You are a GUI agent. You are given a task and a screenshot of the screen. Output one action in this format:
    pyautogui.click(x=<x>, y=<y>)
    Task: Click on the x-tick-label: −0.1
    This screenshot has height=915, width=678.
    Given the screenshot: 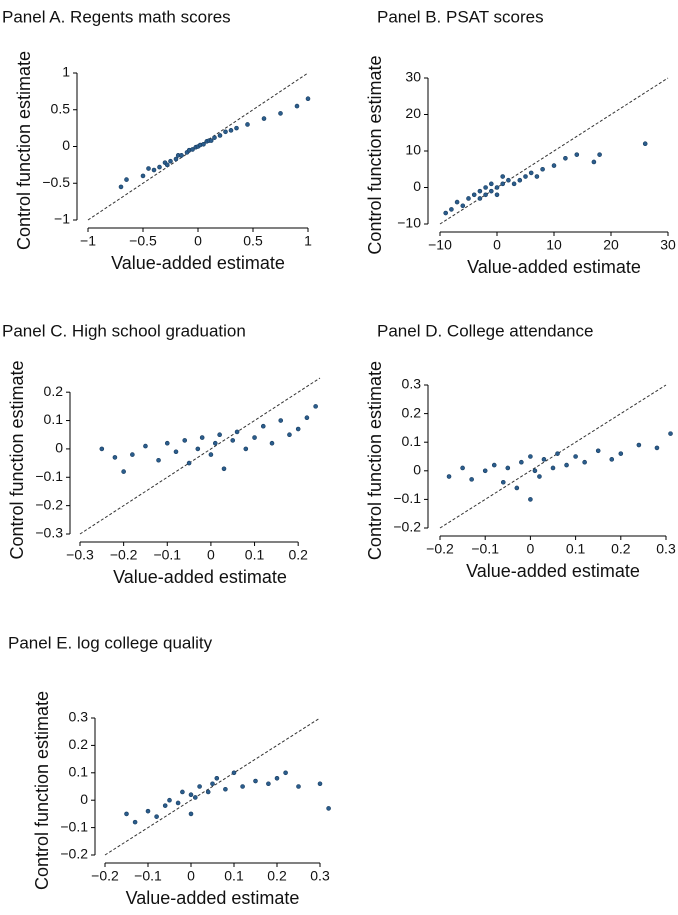 What is the action you would take?
    pyautogui.click(x=167, y=555)
    